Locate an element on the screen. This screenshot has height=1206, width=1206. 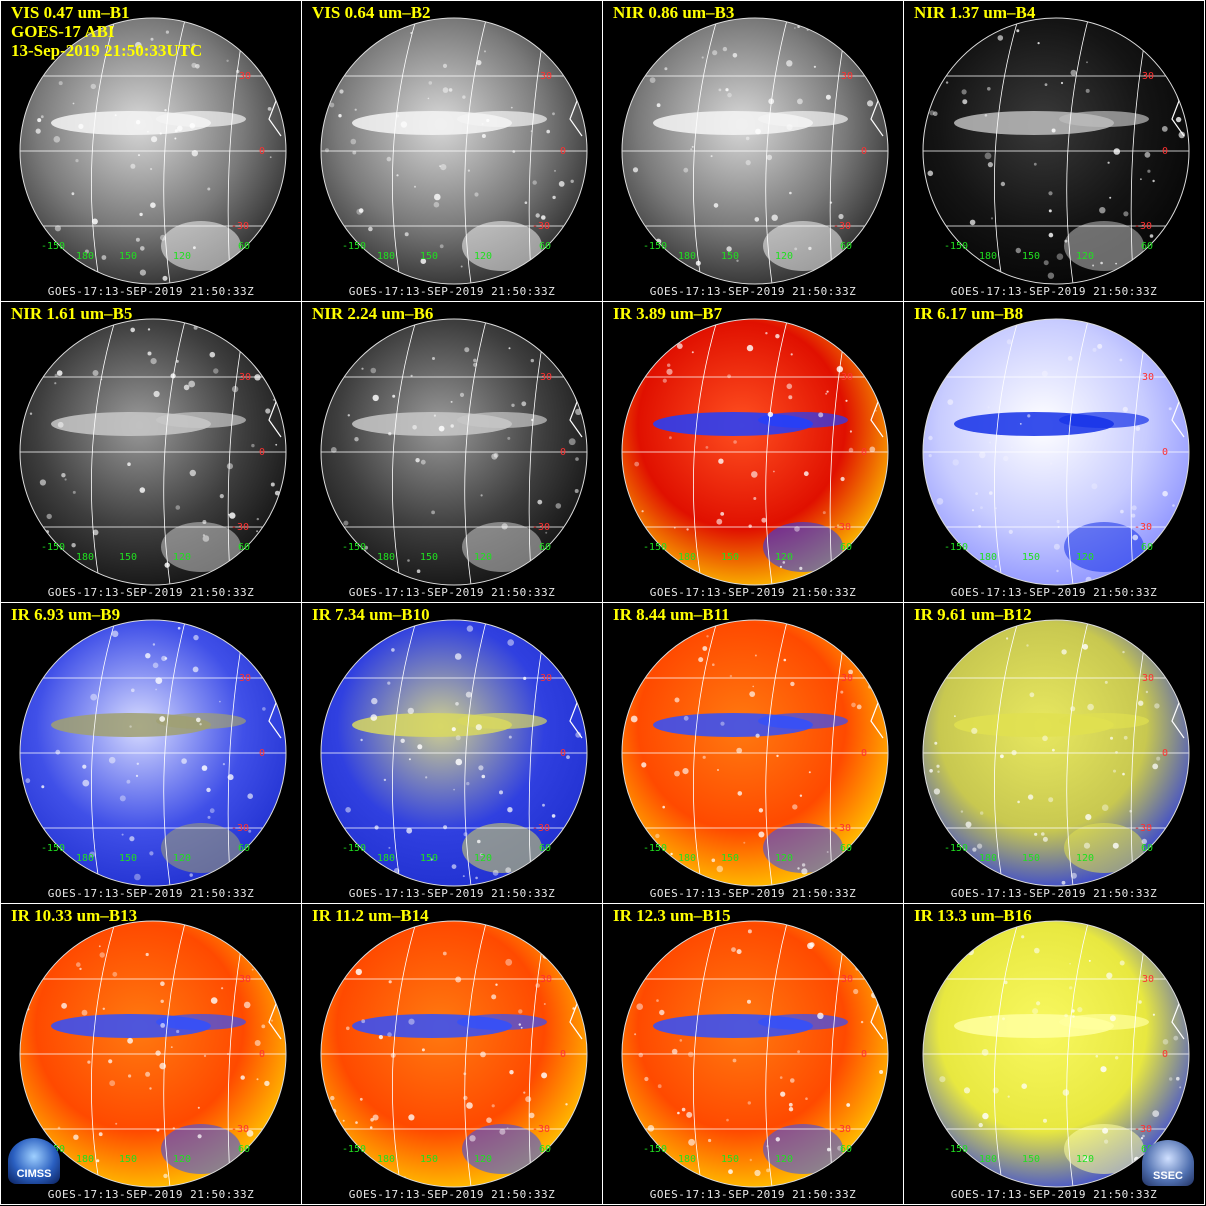
panel-title: NIR 1.37 um–B4 is located at coordinates (974, 12).